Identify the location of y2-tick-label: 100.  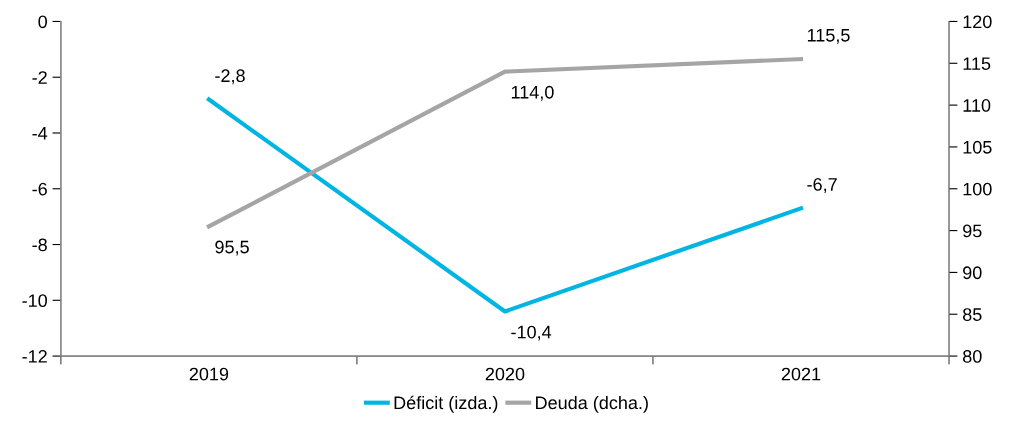
(977, 189).